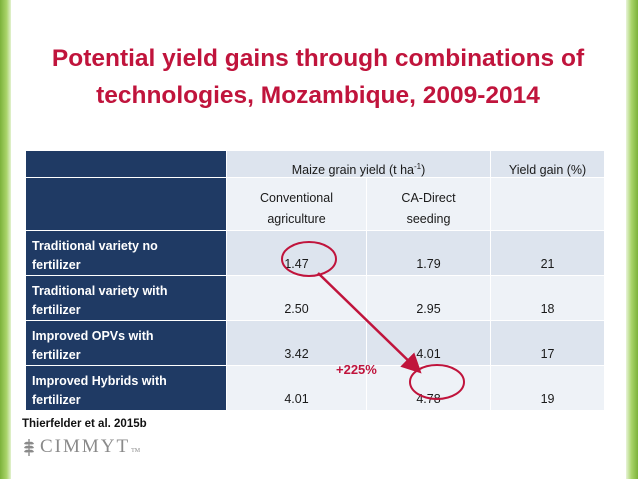 The image size is (638, 479). What do you see at coordinates (318, 95) in the screenshot?
I see `slide-title-line-2: technologies, Mozambique, 2009-2014` at bounding box center [318, 95].